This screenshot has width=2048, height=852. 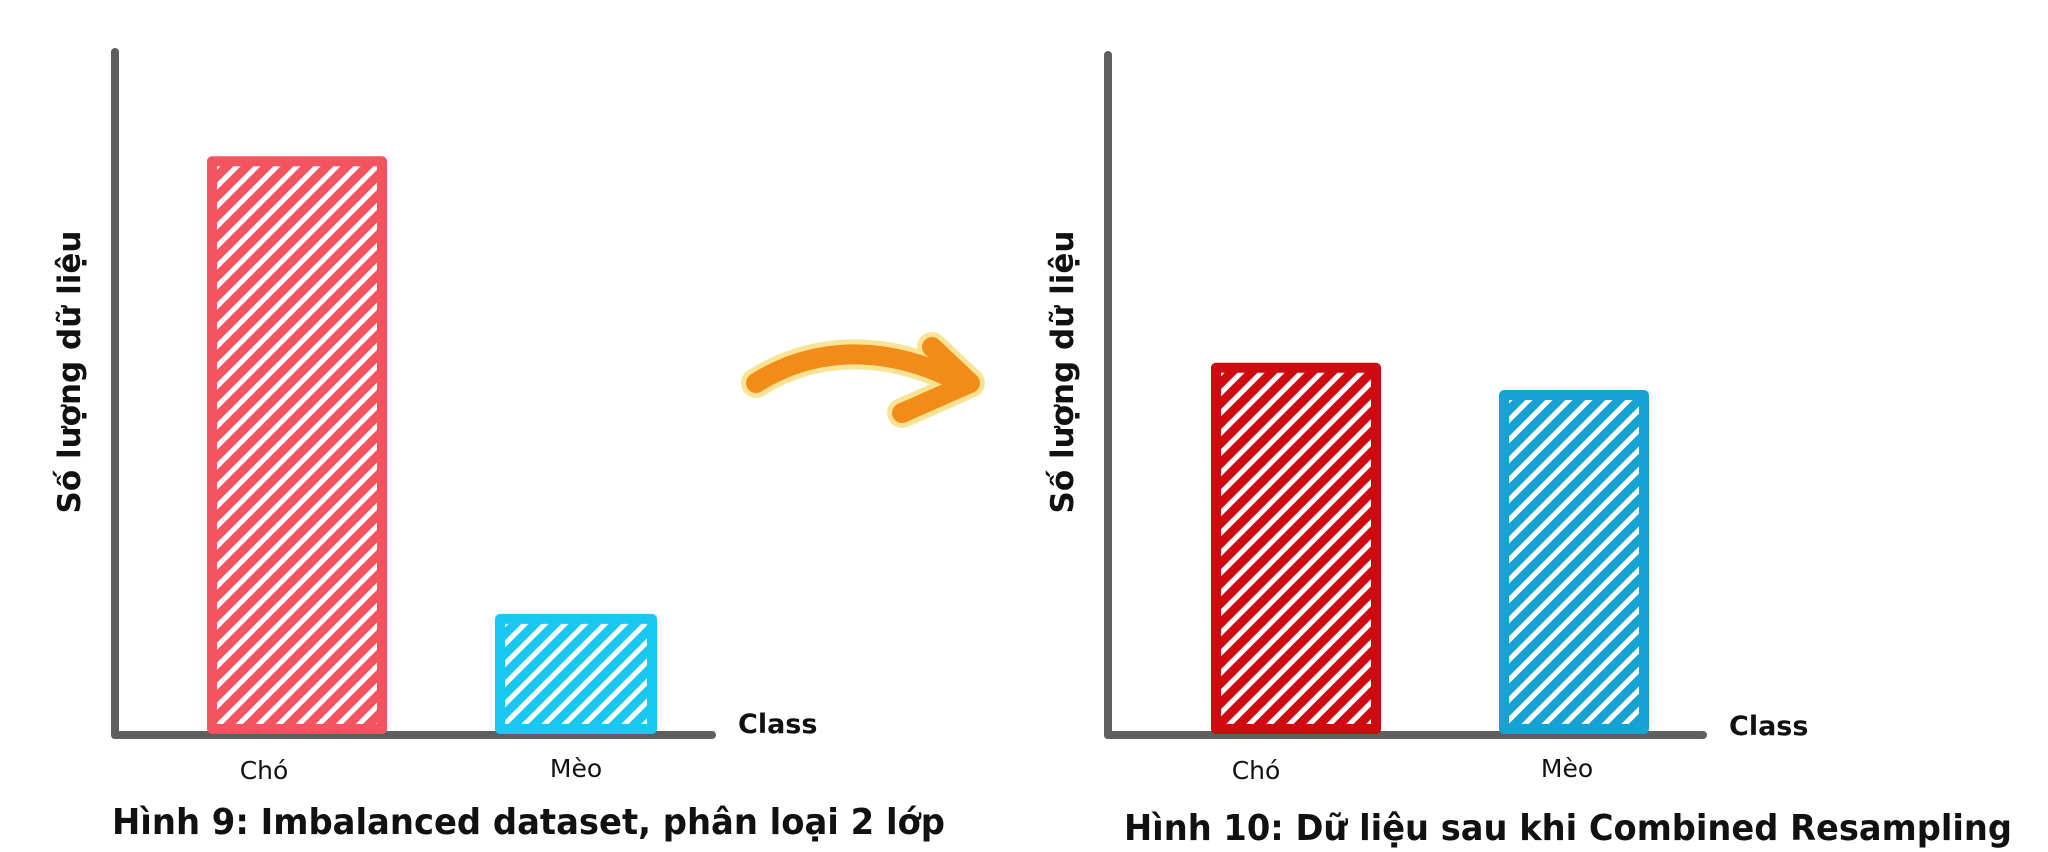 What do you see at coordinates (1063, 372) in the screenshot?
I see `y-axis-label: Số lượng dữ liệu` at bounding box center [1063, 372].